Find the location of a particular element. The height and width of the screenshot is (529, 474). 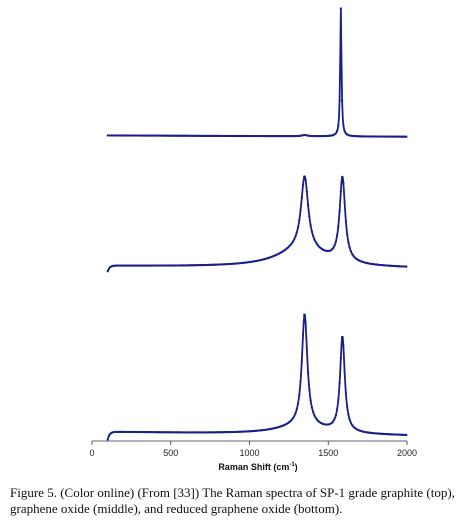

x-tick-label: 0 is located at coordinates (91, 453).